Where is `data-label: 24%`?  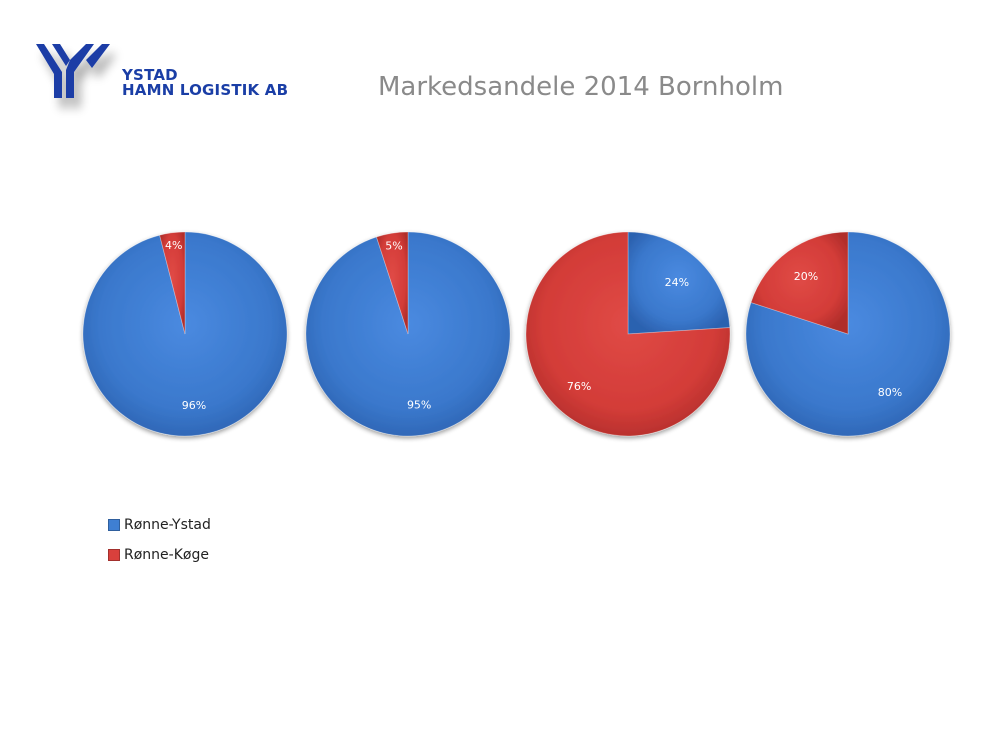
data-label: 24% is located at coordinates (677, 282).